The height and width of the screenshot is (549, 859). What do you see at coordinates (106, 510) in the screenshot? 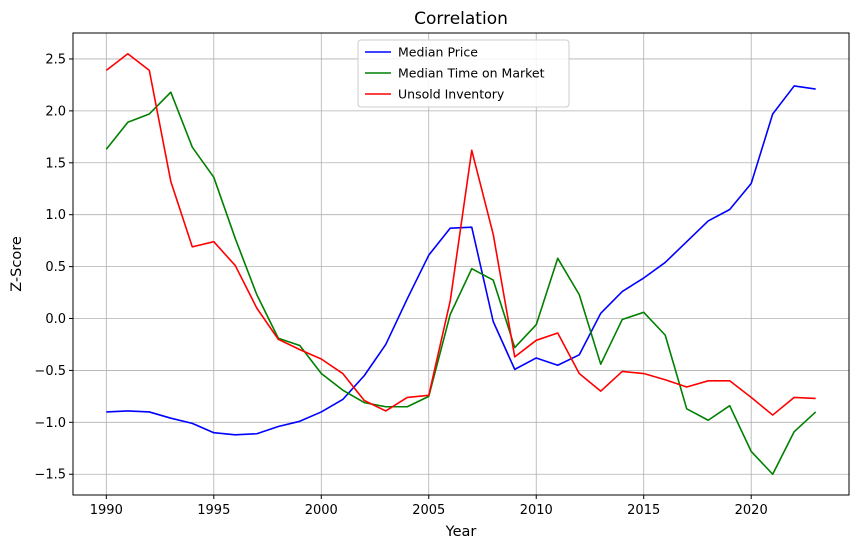
I see `x-tick-label: 1990` at bounding box center [106, 510].